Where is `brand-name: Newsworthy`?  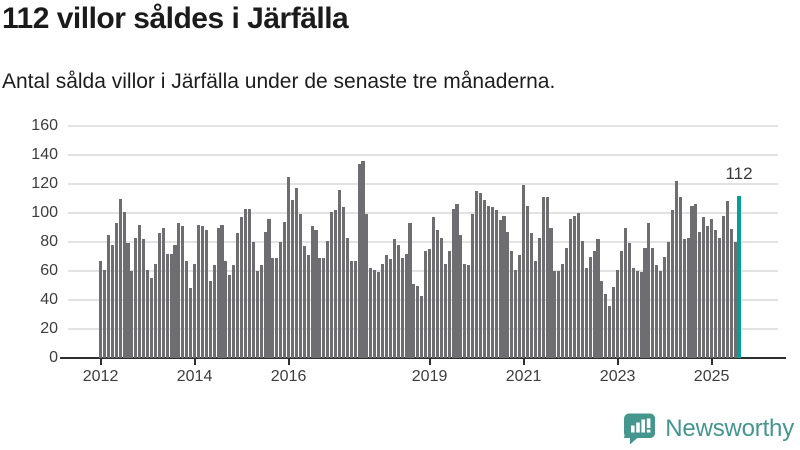
brand-name: Newsworthy is located at coordinates (729, 428).